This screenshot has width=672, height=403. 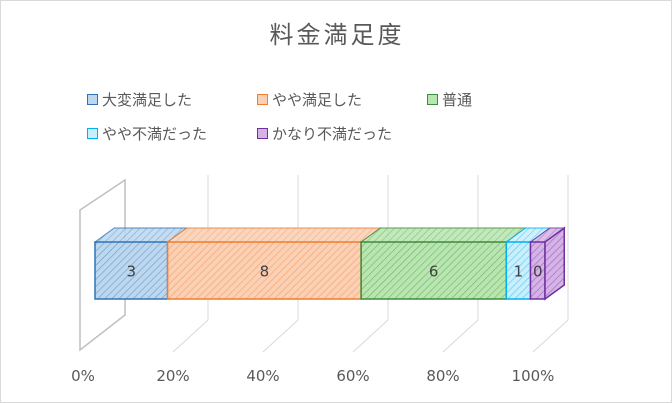 What do you see at coordinates (155, 134) in the screenshot?
I see `legend-label-somewhat-dissatisfied: やや不満だった` at bounding box center [155, 134].